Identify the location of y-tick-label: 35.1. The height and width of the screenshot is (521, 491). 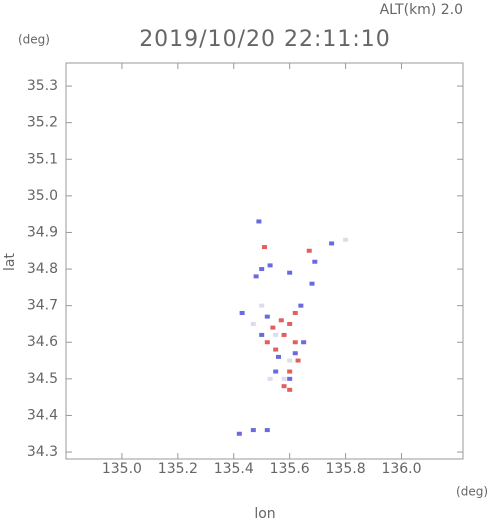
(42, 159).